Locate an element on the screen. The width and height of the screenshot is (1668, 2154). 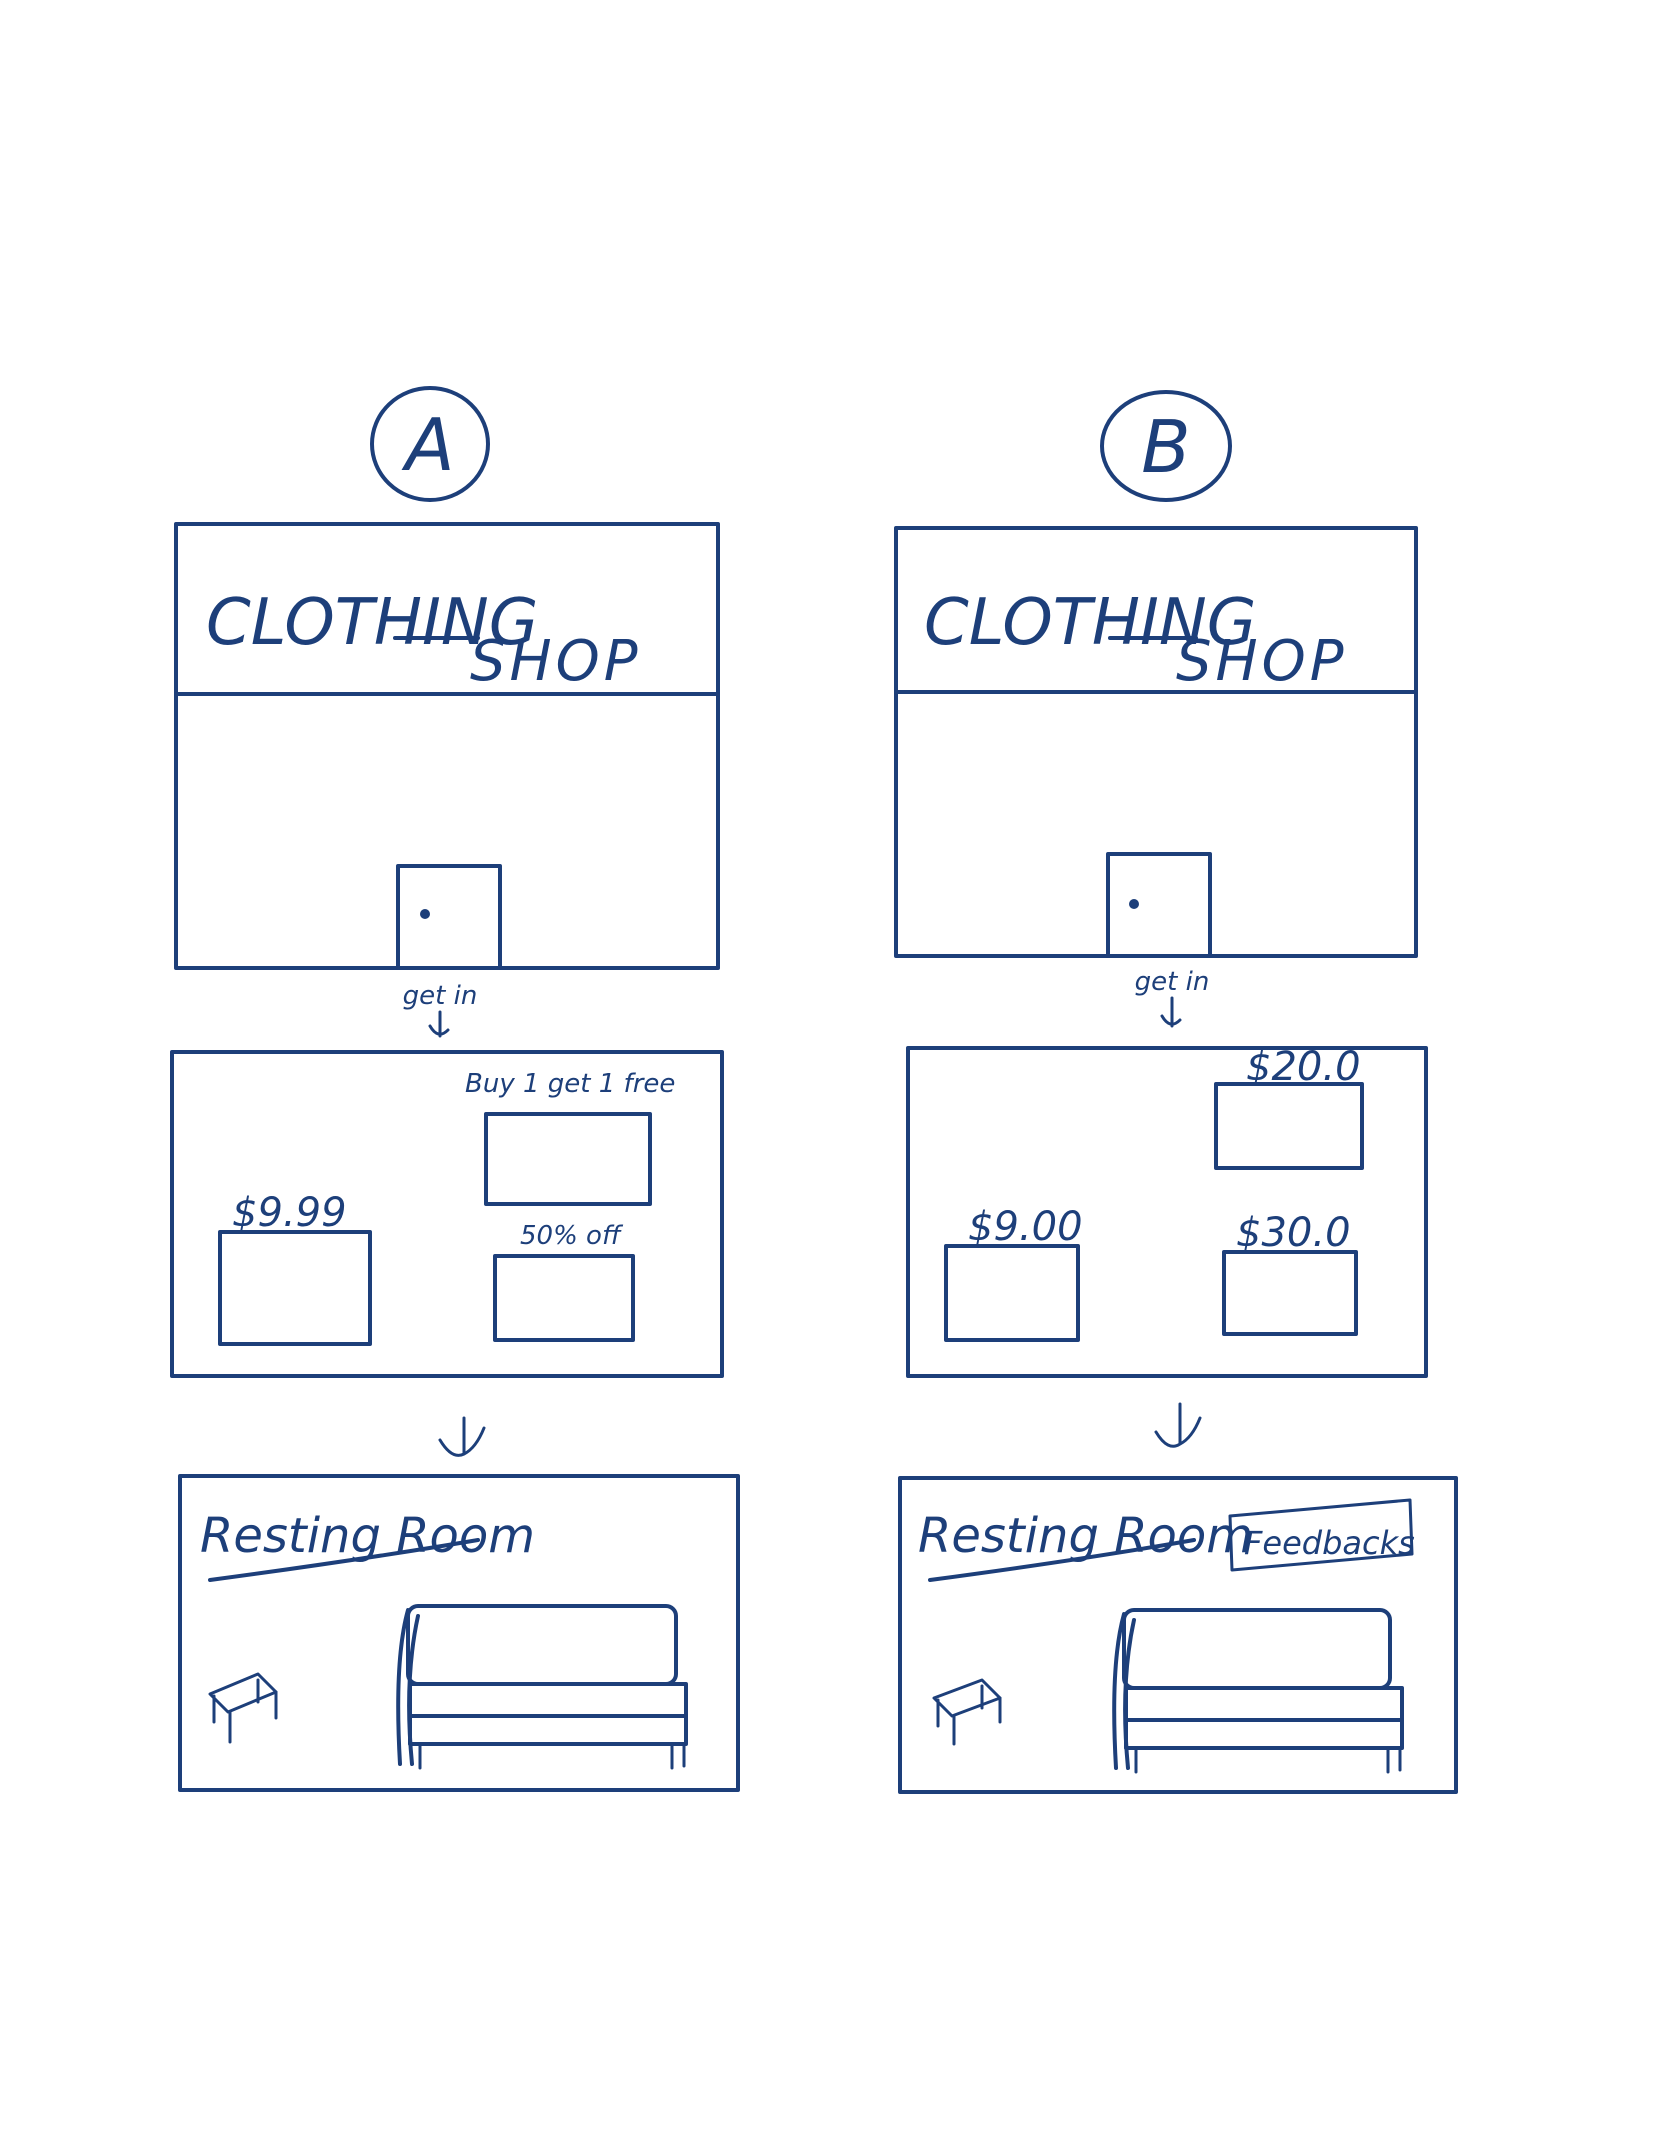
panel-a-arrow-to-room is located at coordinates (462, 1436).